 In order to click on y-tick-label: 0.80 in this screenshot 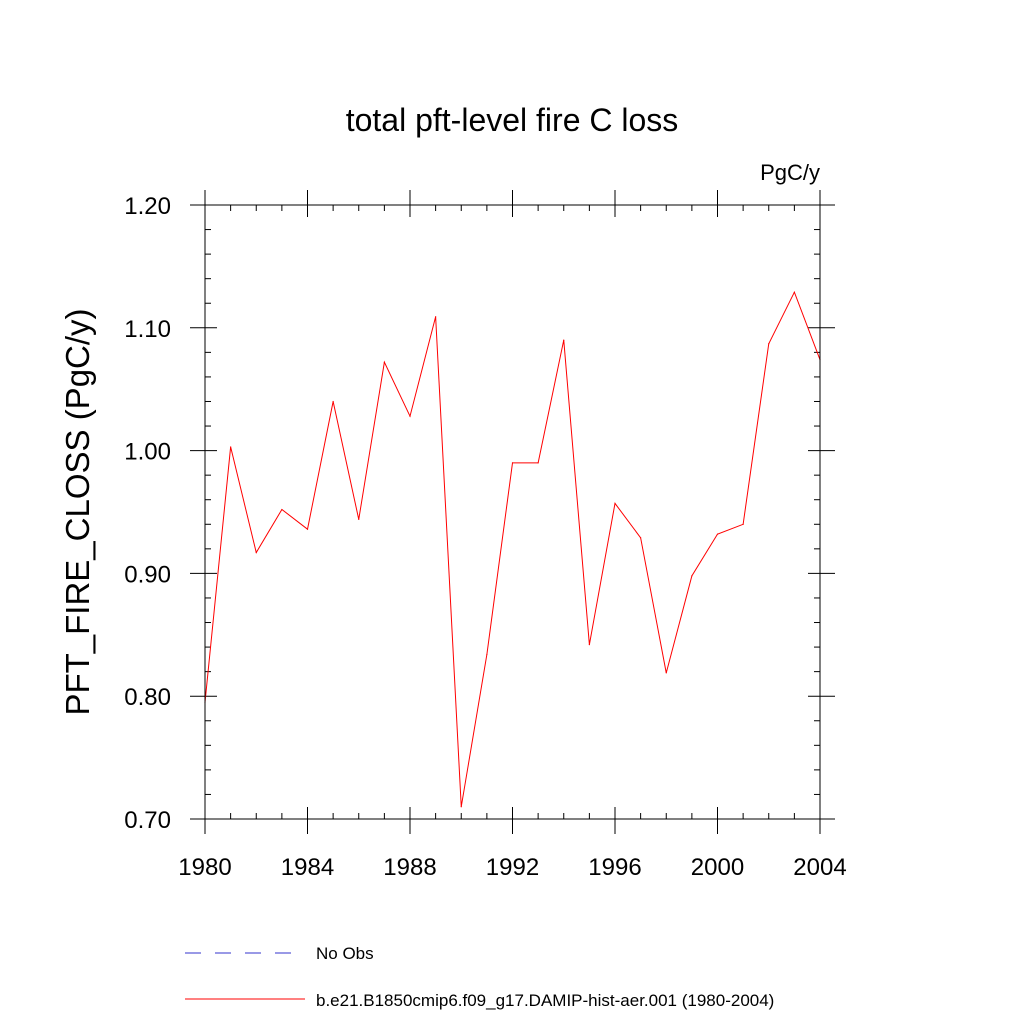, I will do `click(147, 697)`.